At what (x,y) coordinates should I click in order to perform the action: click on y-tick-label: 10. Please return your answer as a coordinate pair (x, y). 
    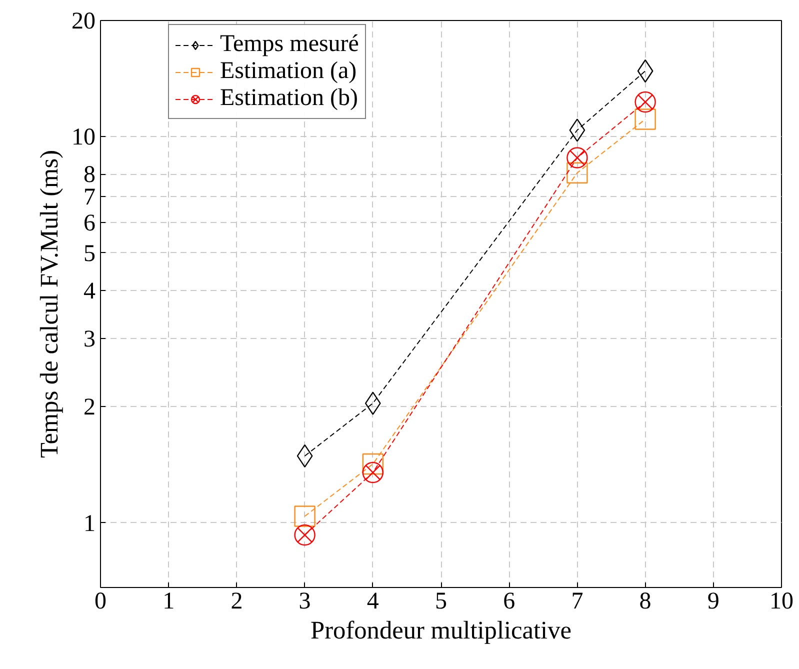
    Looking at the image, I should click on (84, 137).